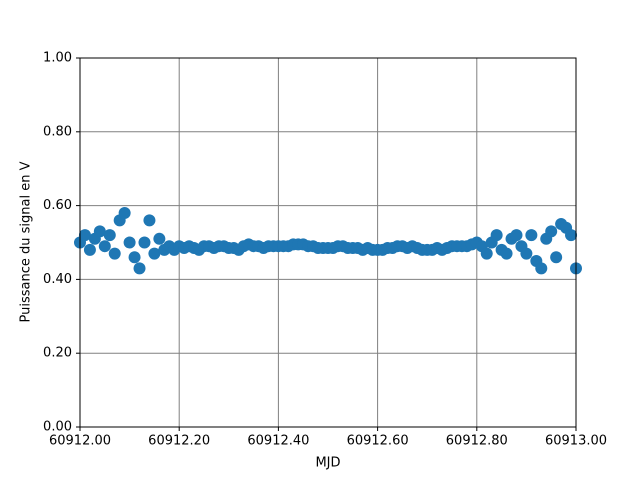 This screenshot has width=640, height=484. I want to click on x-tick-label: 60913.00, so click(576, 441).